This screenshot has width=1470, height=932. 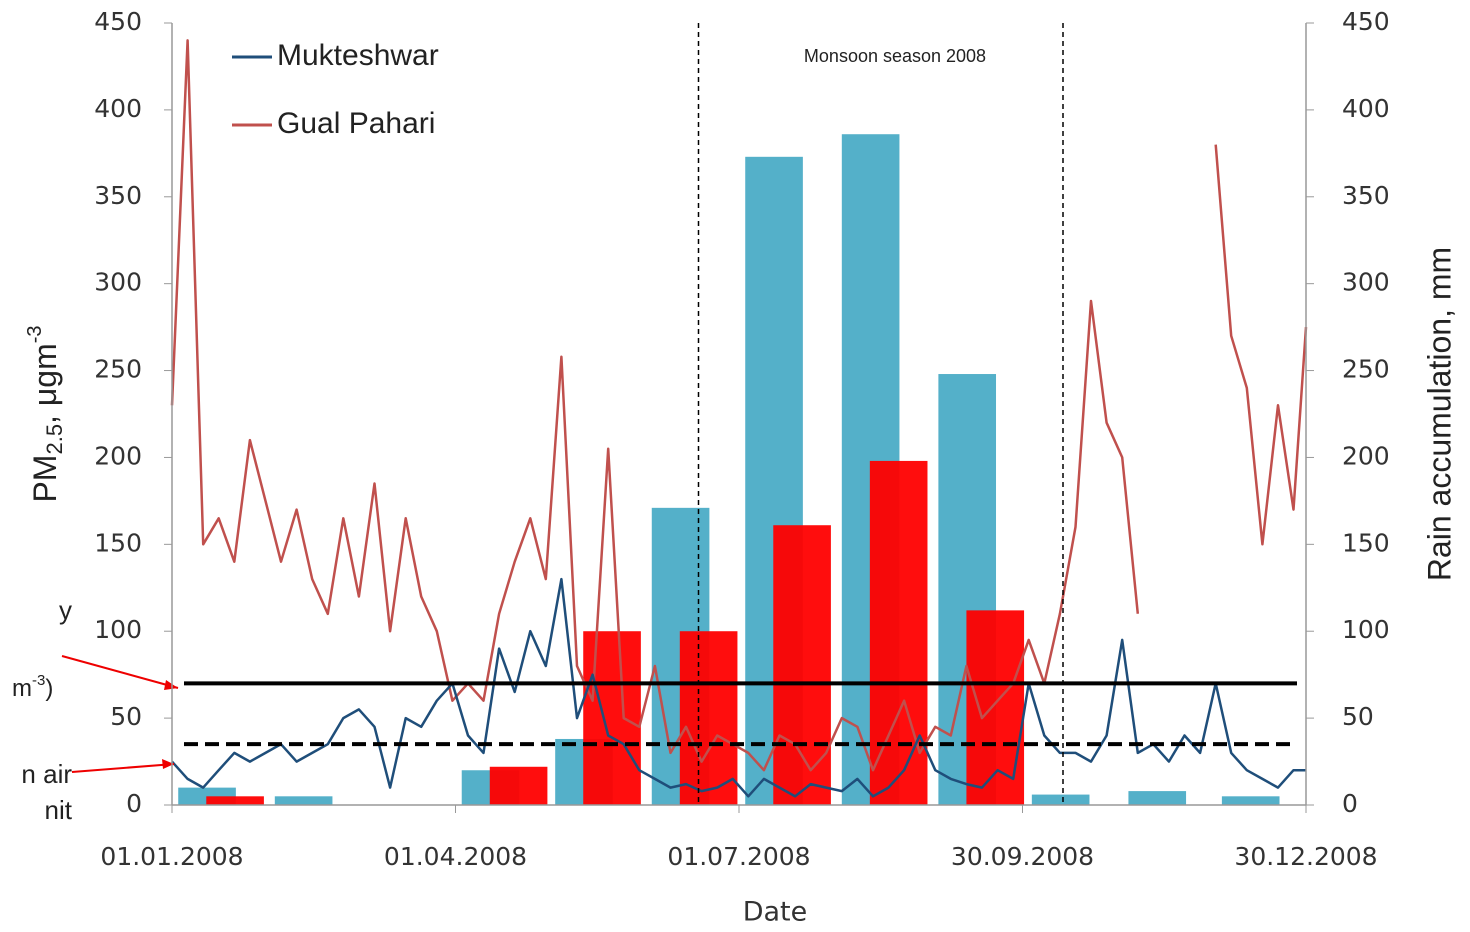 I want to click on x-tick-label: 01.01.2008, so click(x=171, y=856).